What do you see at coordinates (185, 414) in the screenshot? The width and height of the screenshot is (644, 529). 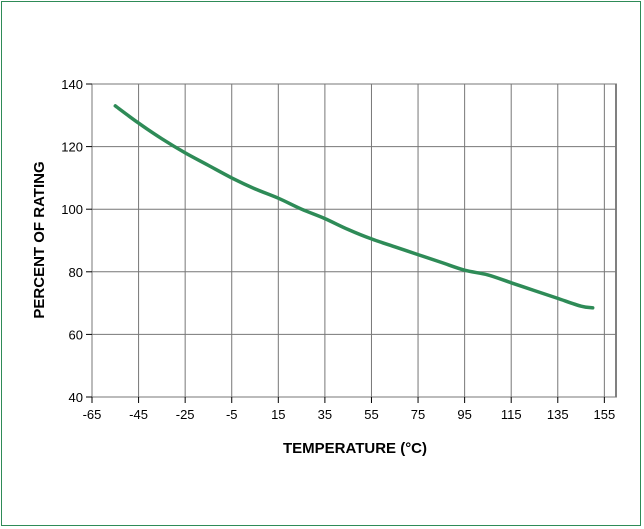 I see `x-tick-label: -25` at bounding box center [185, 414].